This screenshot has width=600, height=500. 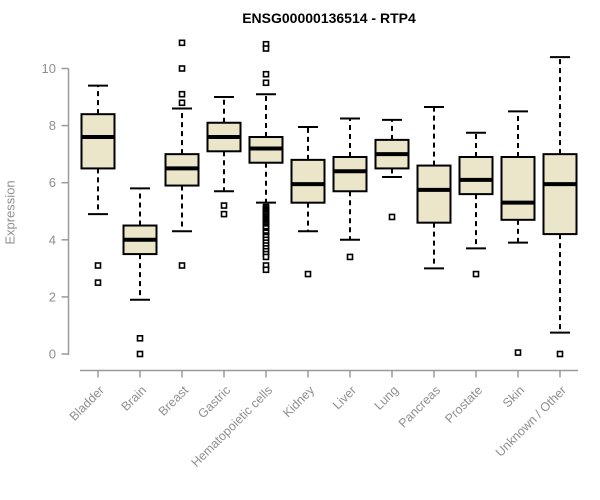 I want to click on outlier-unknown-other, so click(x=560, y=354).